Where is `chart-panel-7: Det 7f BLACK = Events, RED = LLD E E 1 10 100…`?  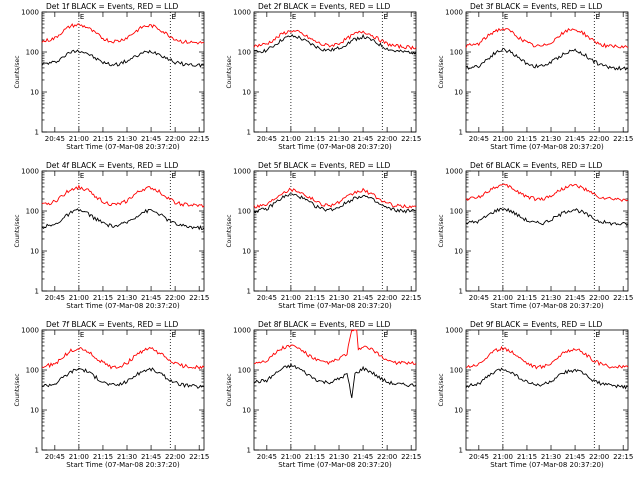 chart-panel-7: Det 7f BLACK = Events, RED = LLD E E 1 10 100… is located at coordinates (111, 394).